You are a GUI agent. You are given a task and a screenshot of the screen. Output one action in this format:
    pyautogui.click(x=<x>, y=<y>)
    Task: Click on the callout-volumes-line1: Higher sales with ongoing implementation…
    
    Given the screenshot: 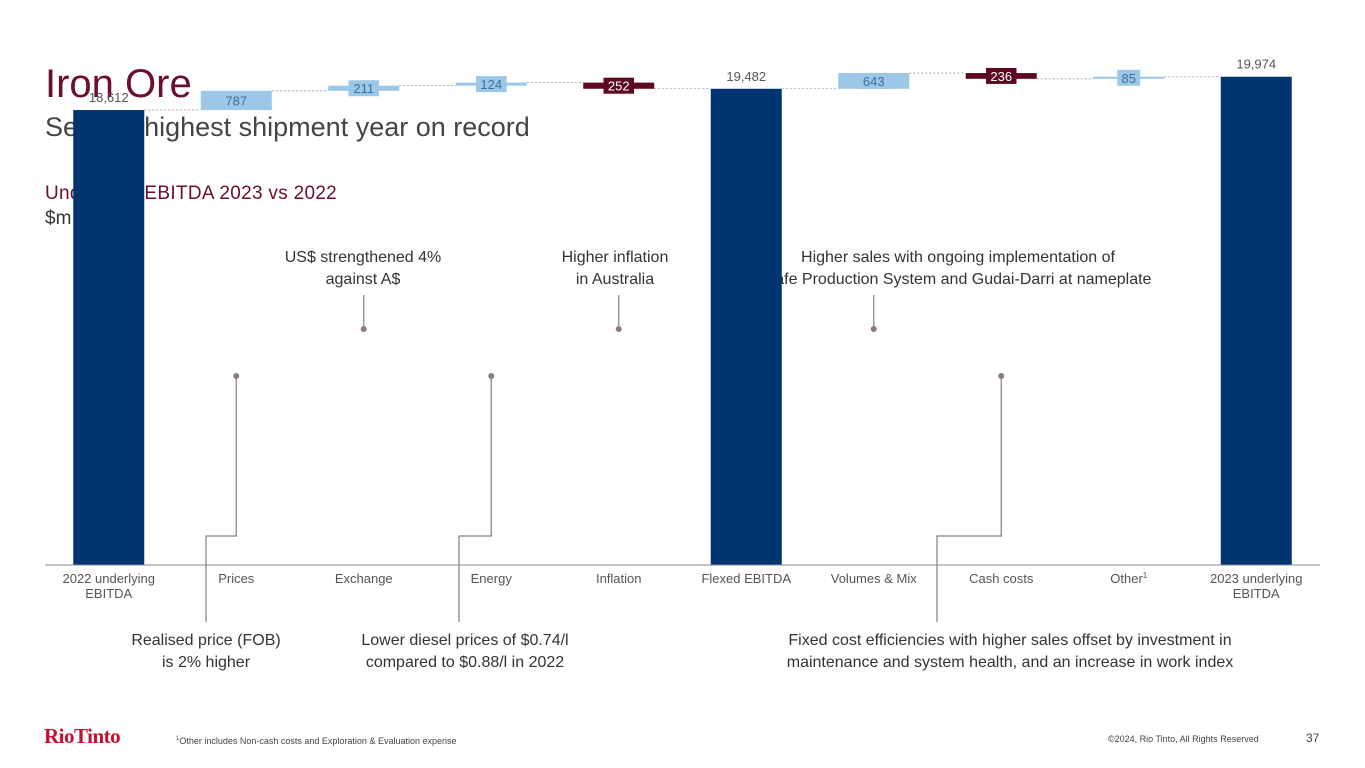 What is the action you would take?
    pyautogui.click(x=958, y=257)
    